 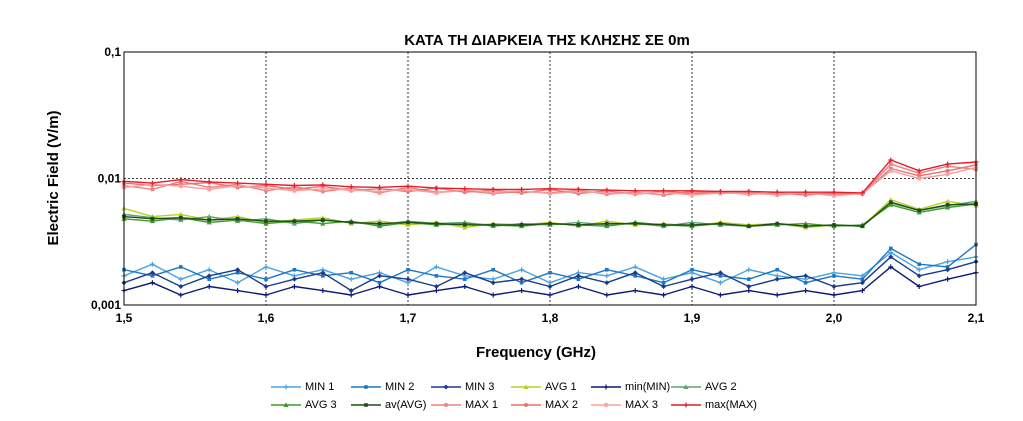 I want to click on legend-row: MIN 1 MIN 2 MIN 3 AVG 1 min(MIN) AVG 2, so click(x=520, y=387).